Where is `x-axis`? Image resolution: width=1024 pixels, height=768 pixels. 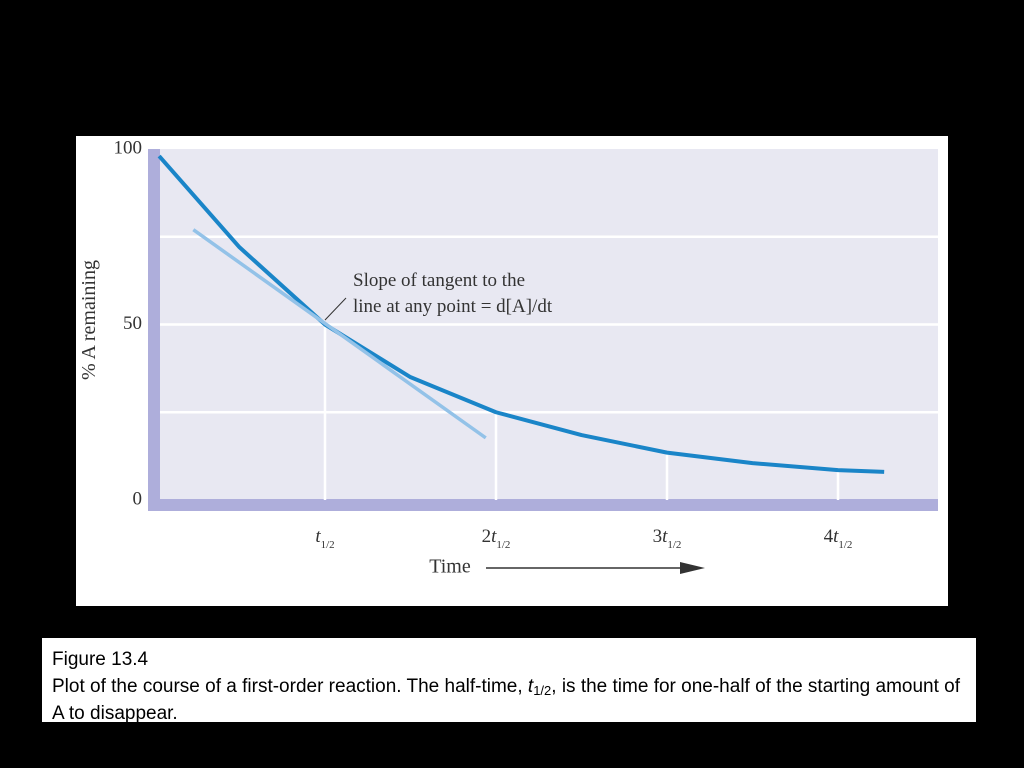
x-axis is located at coordinates (543, 505).